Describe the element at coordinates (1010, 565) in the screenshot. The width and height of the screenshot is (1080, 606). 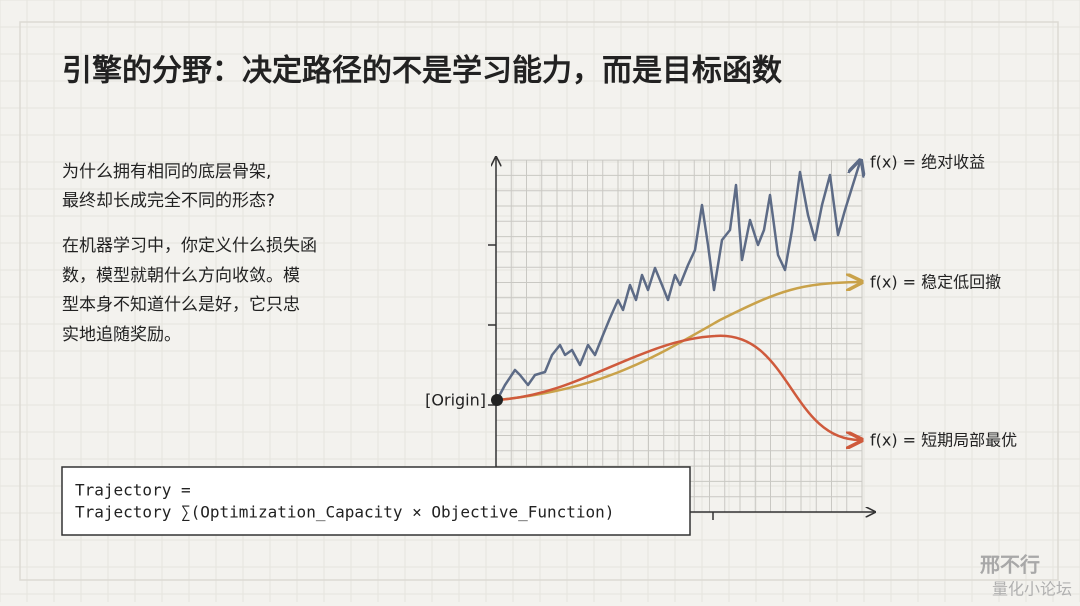
I see `watermark: 邢不行` at that location.